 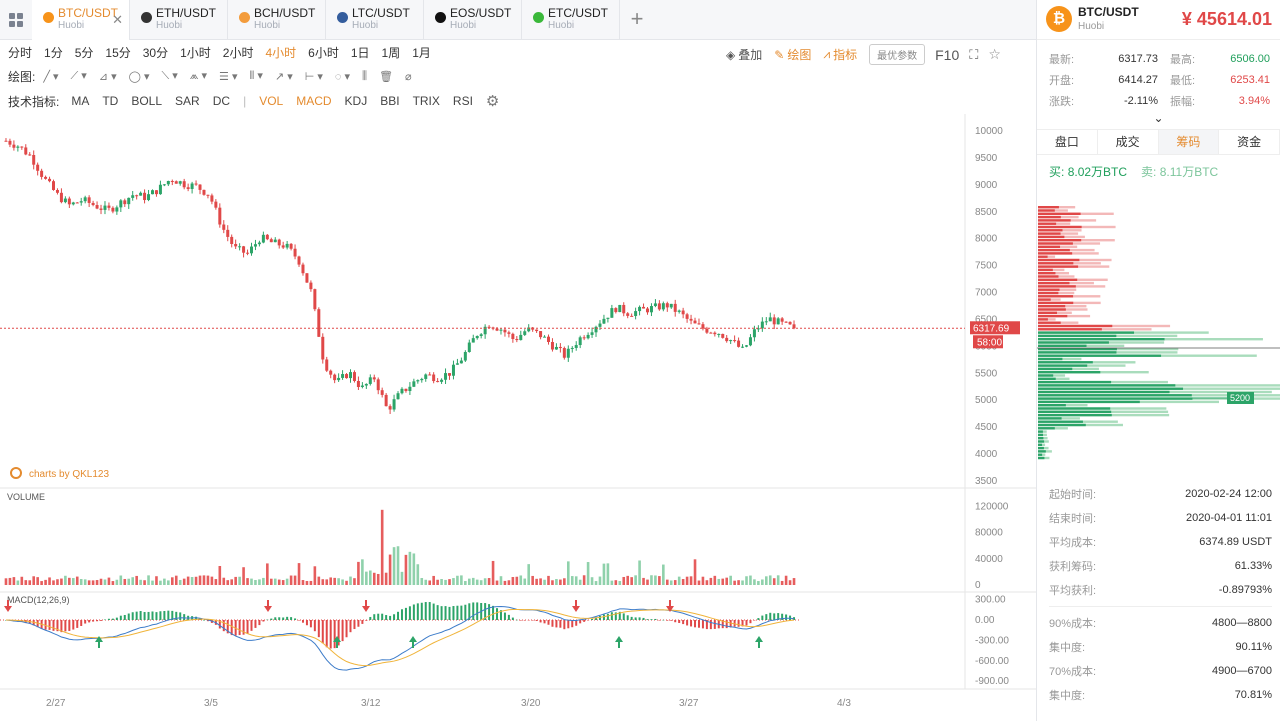 I want to click on indicator-label: 指标, so click(x=845, y=55).